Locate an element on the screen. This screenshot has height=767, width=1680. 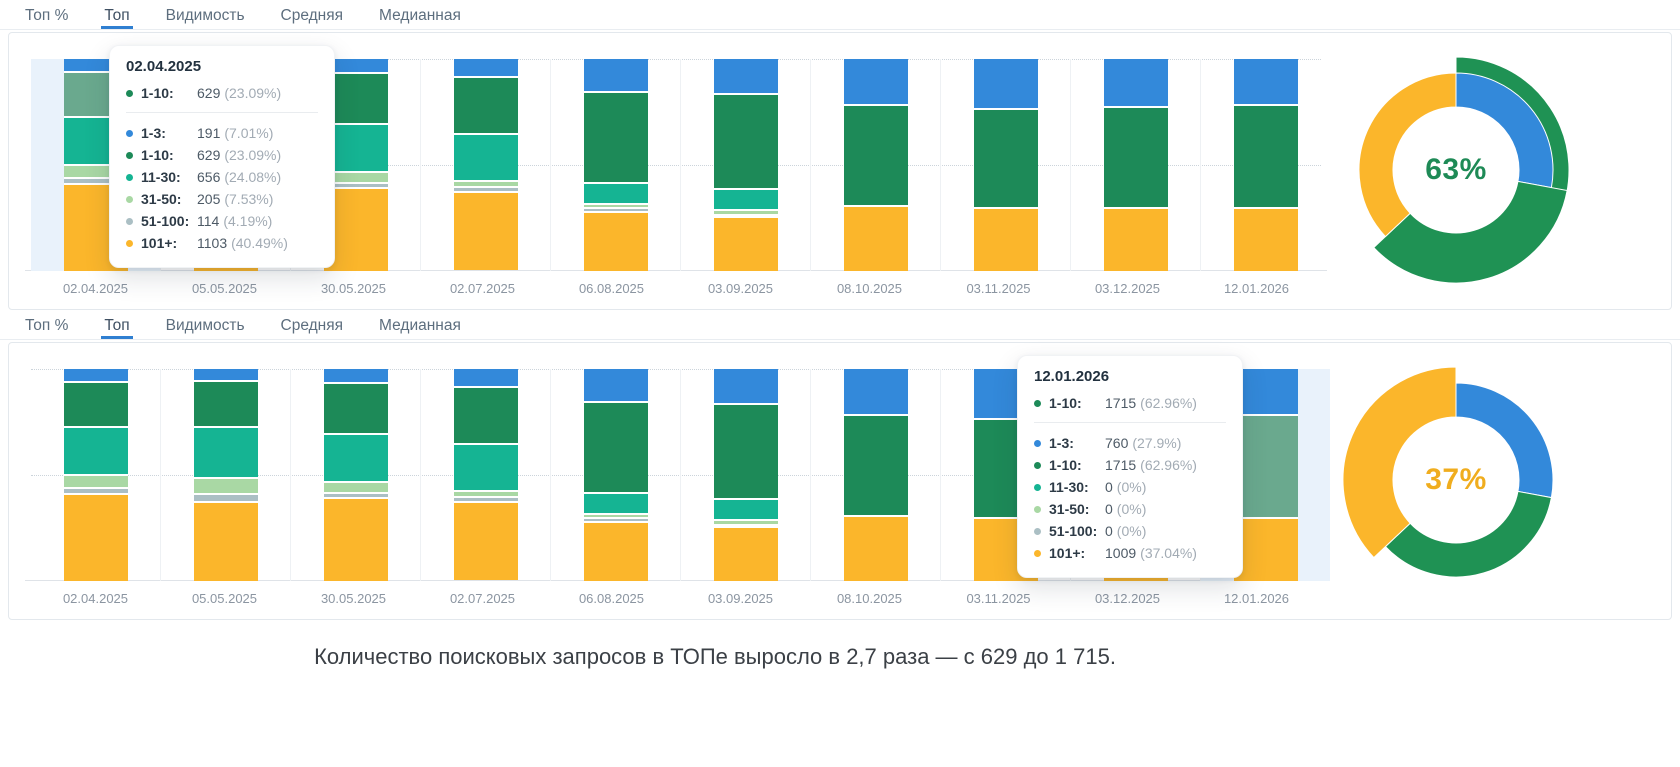
tab-Топ: Топ is located at coordinates (116, 328).